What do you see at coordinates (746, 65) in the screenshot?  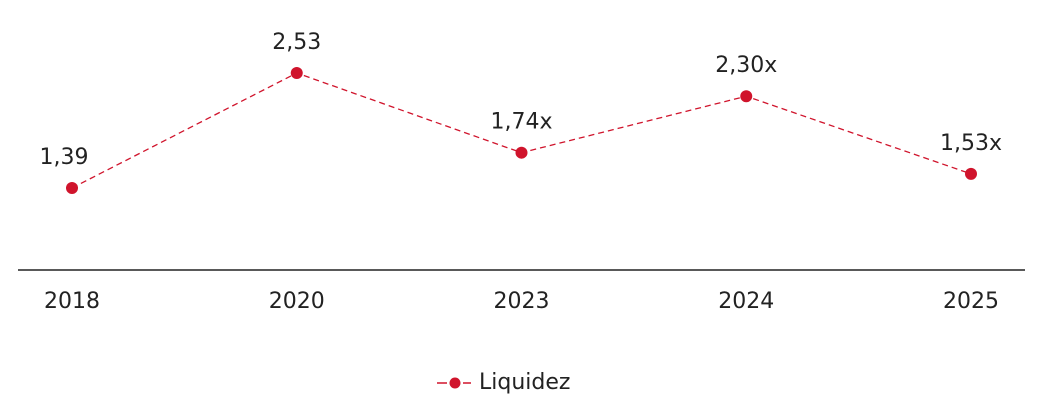 I see `data-label: 2,30x` at bounding box center [746, 65].